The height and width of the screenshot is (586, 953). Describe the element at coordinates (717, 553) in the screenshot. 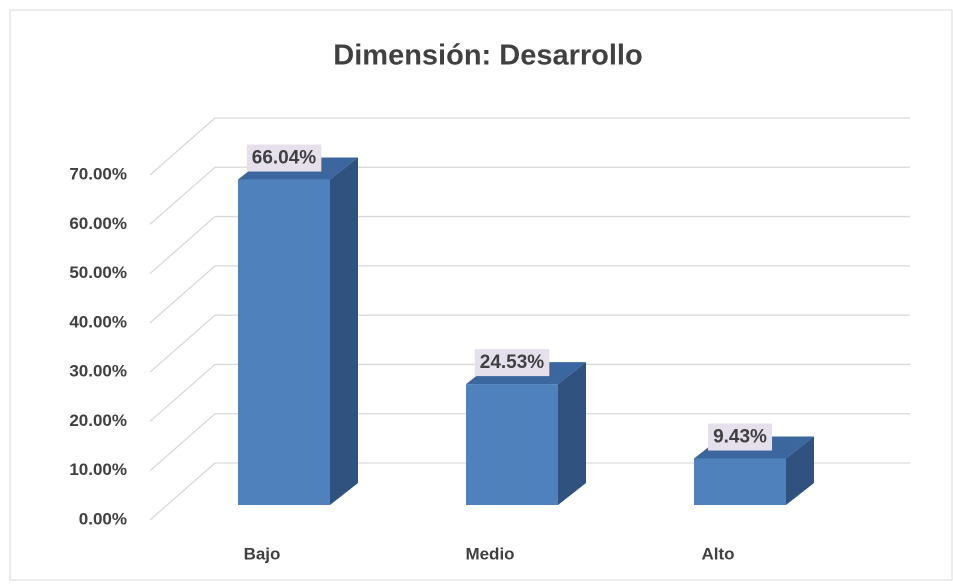

I see `x-tick-label: Alto` at that location.